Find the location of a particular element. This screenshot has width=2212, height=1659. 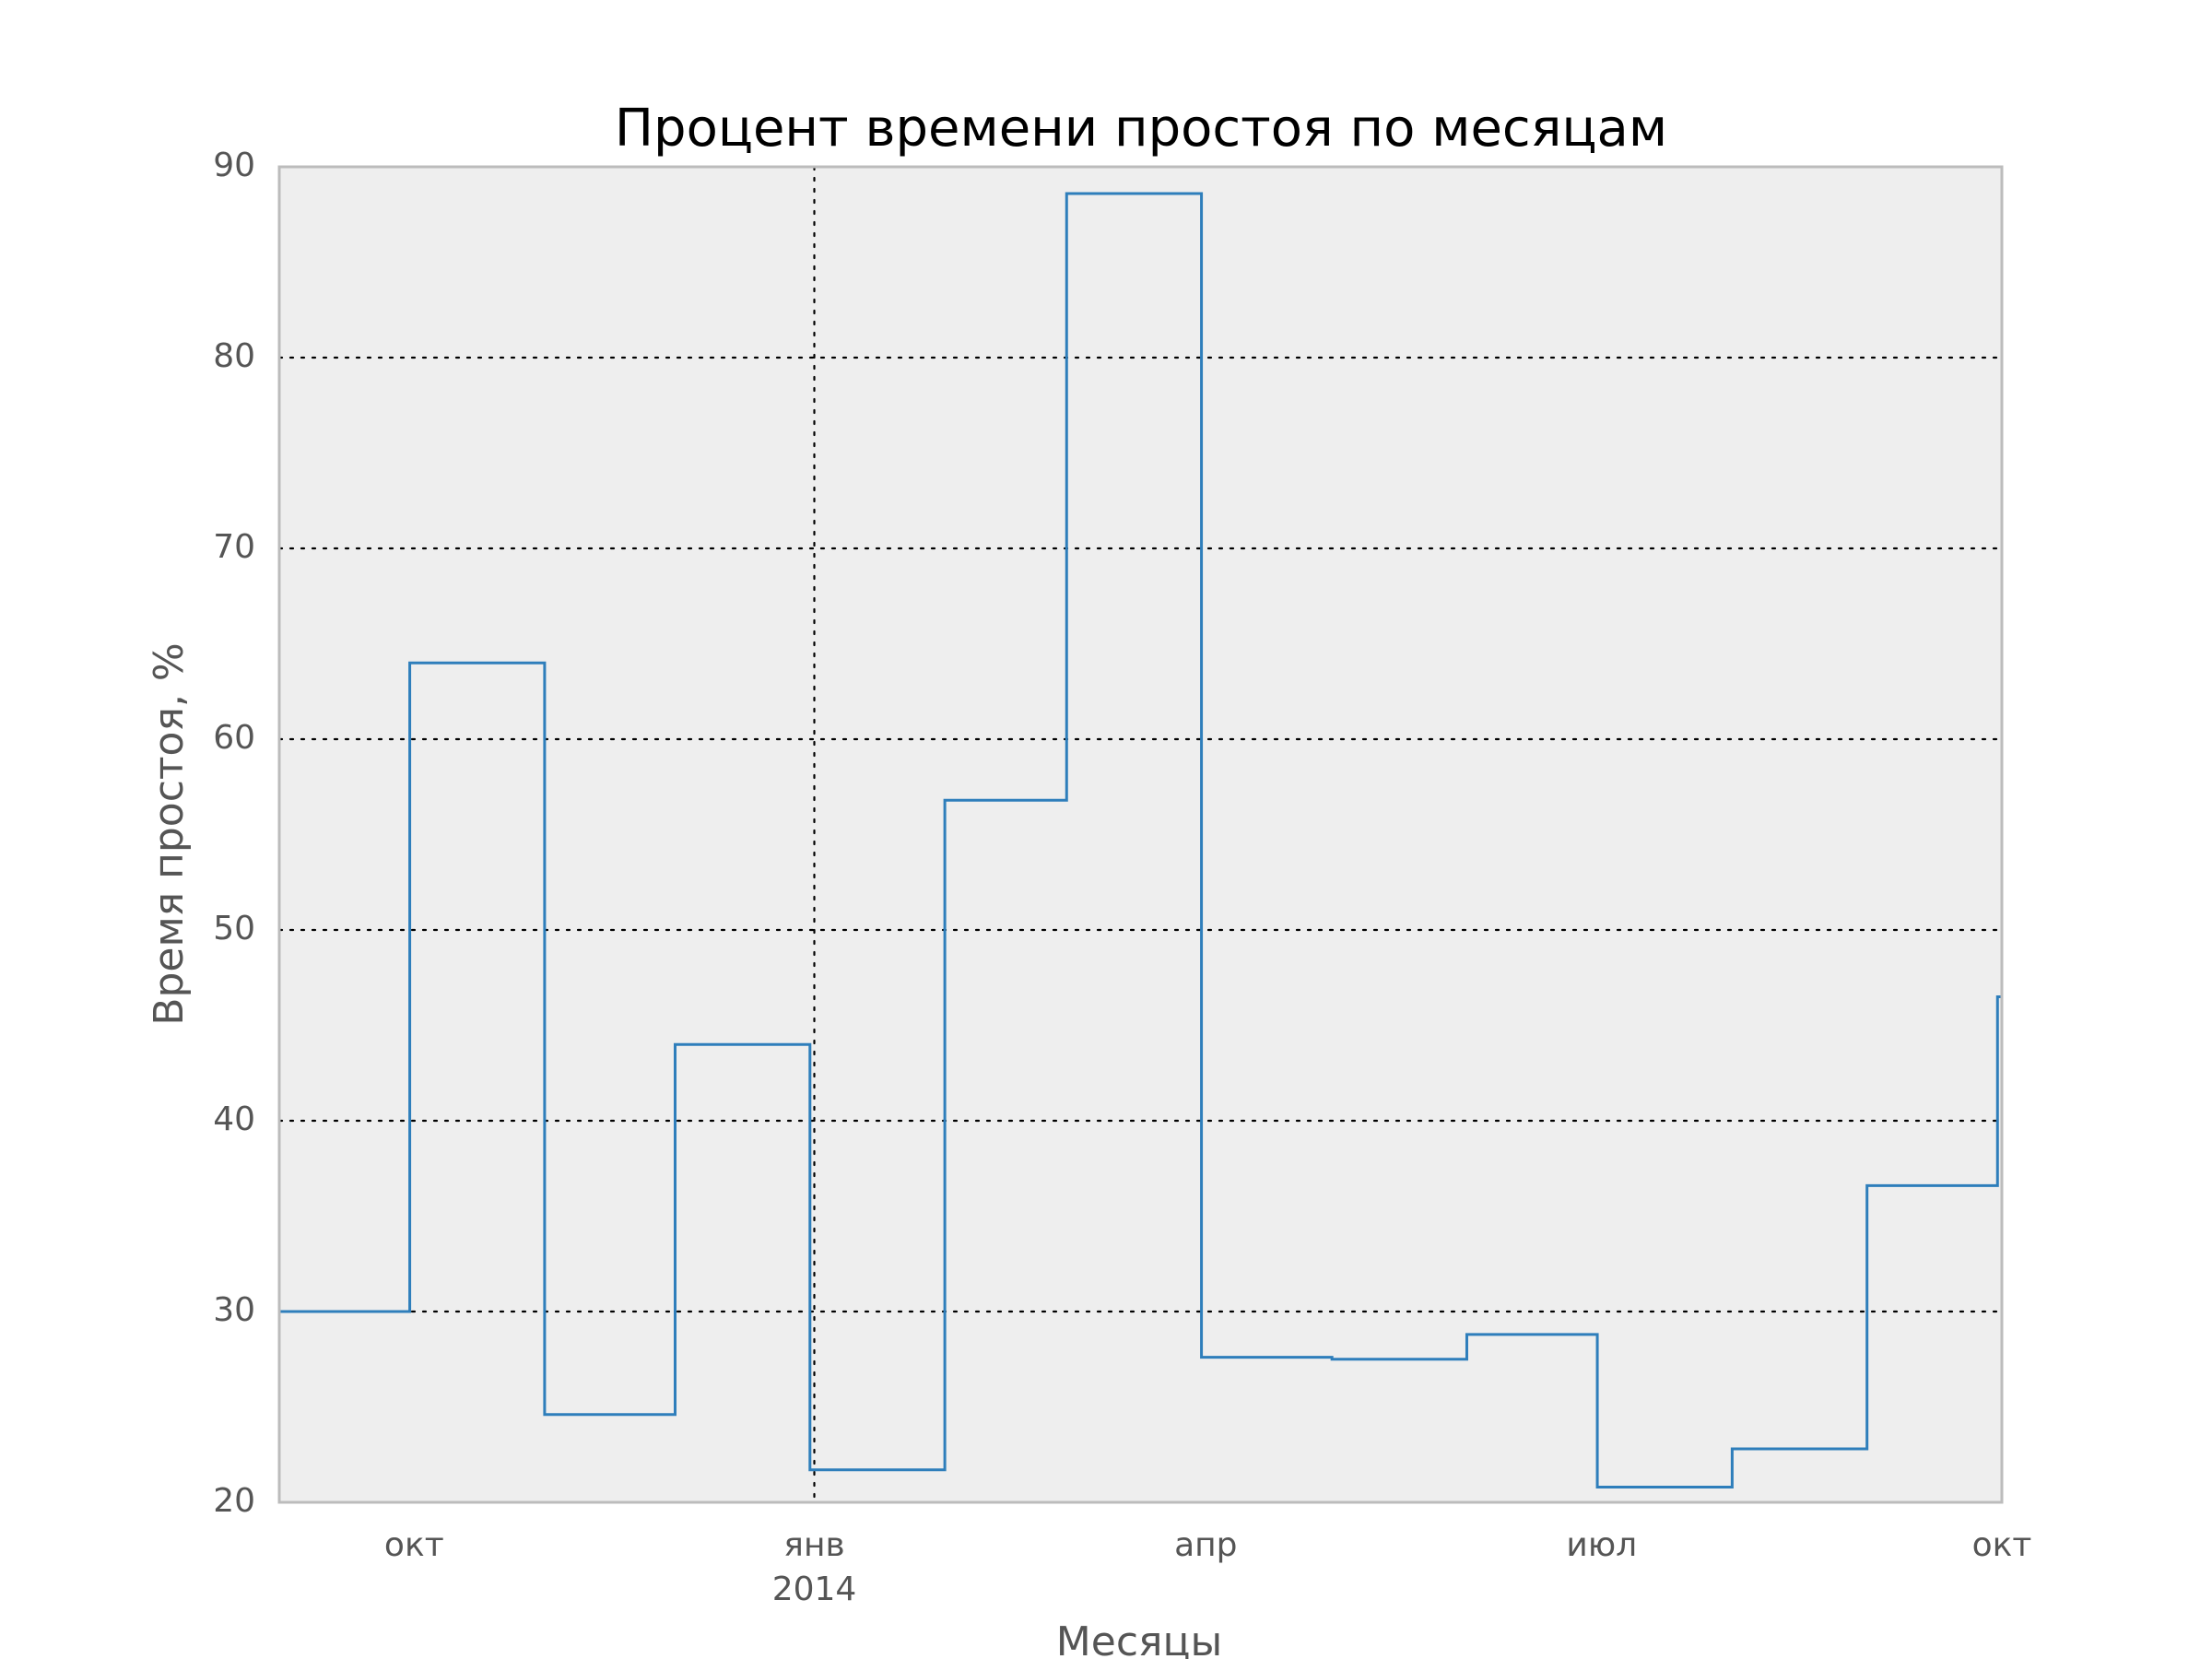

y-tick-label: 60 is located at coordinates (234, 738).